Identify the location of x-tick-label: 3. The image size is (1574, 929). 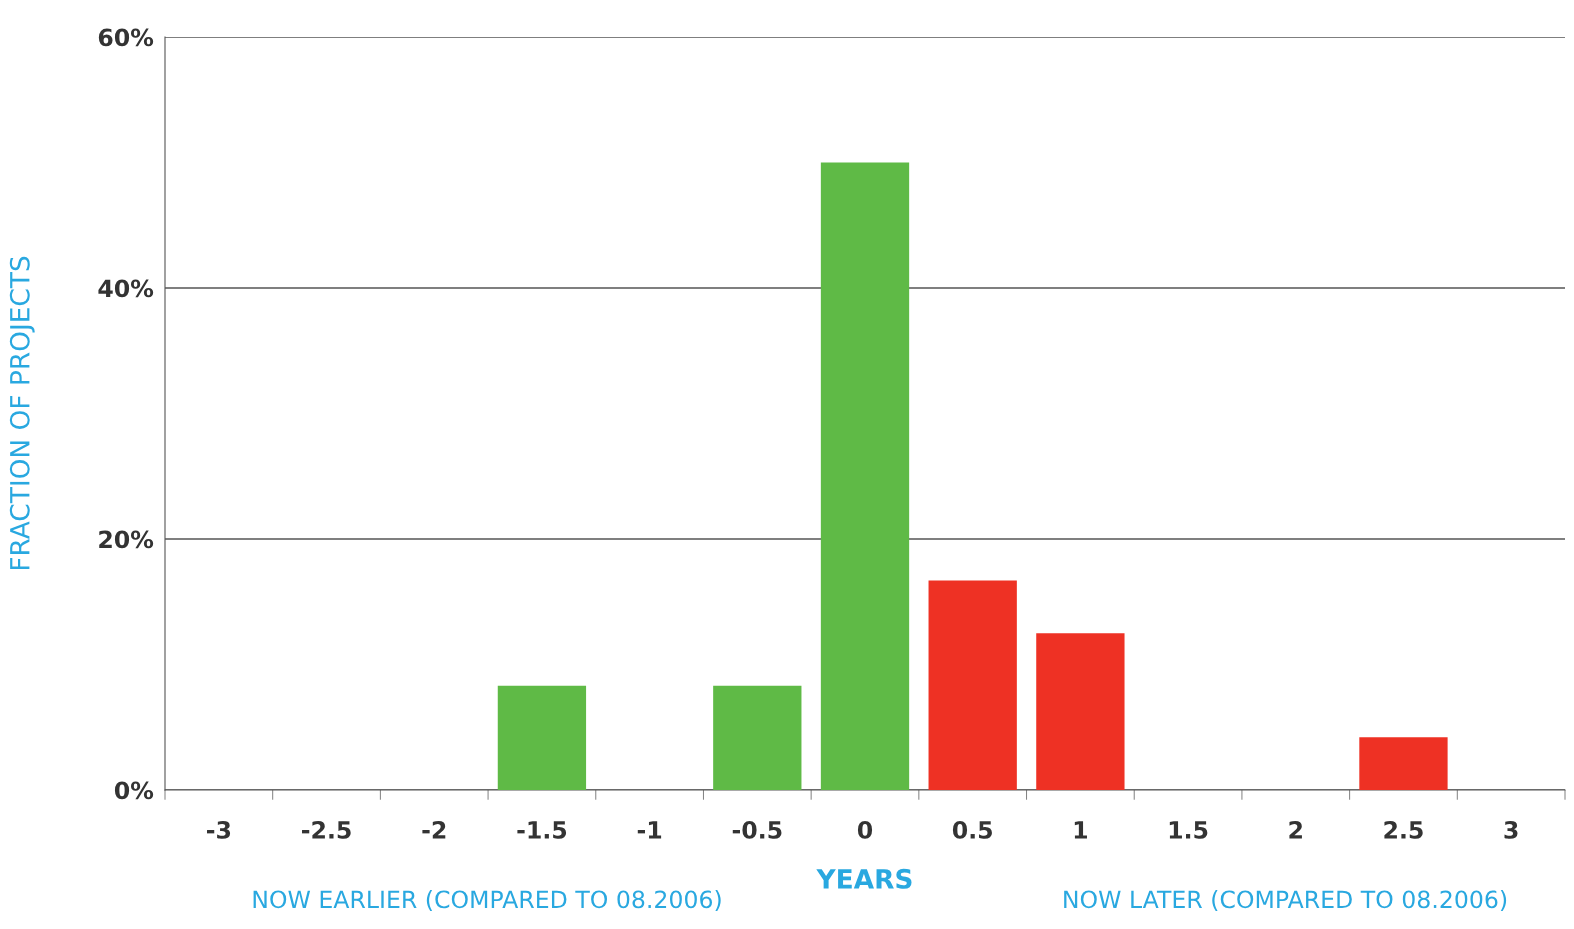
(1511, 829).